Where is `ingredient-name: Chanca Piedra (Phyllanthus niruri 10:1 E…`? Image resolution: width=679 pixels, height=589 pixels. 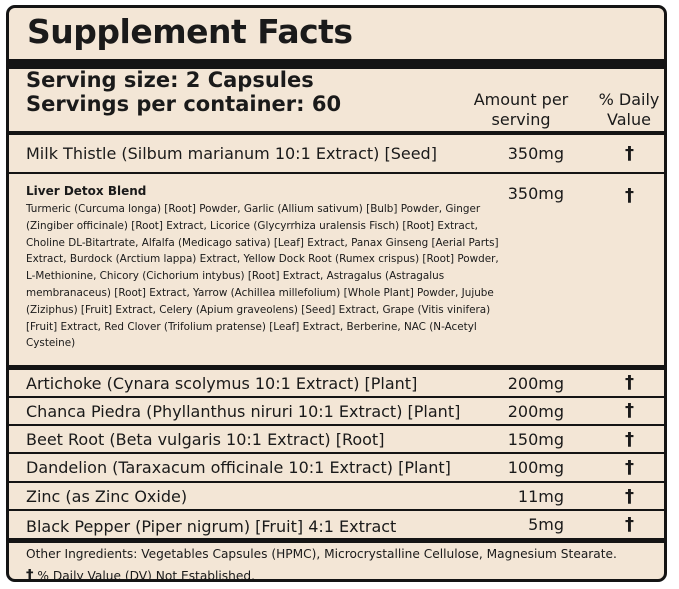
ingredient-name: Chanca Piedra (Phyllanthus niruri 10:1 E… is located at coordinates (243, 411).